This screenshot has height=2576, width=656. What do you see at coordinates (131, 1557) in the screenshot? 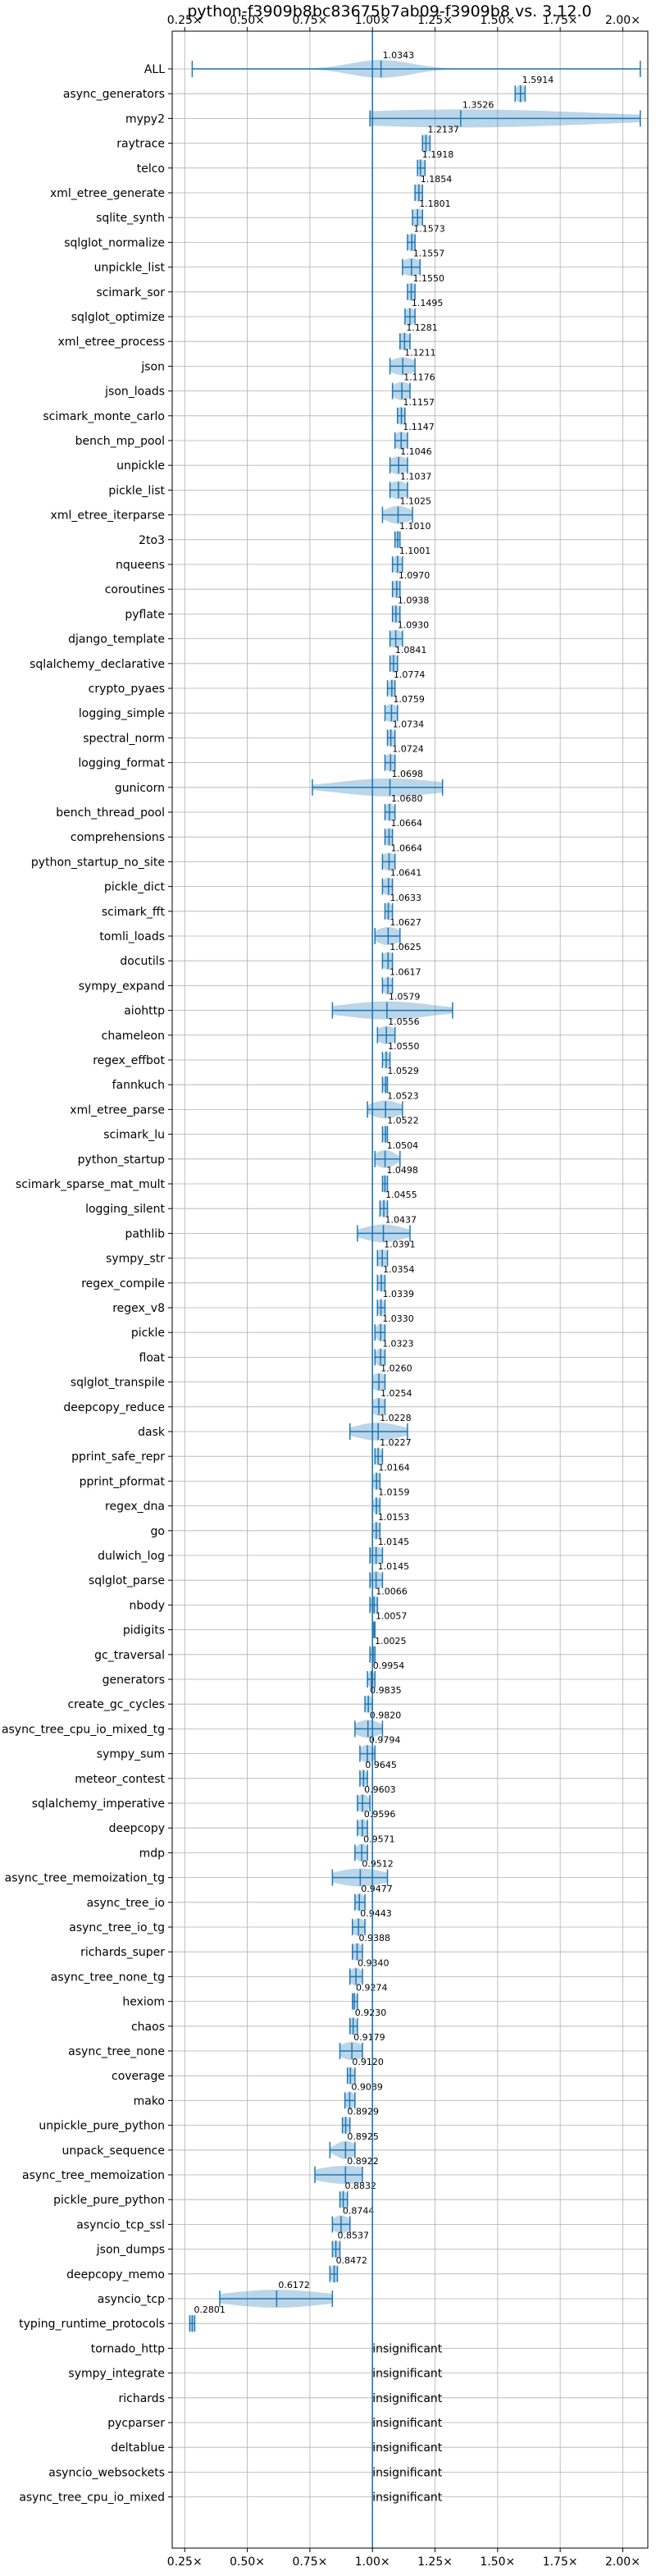
I see `category-label: dulwich_log` at bounding box center [131, 1557].